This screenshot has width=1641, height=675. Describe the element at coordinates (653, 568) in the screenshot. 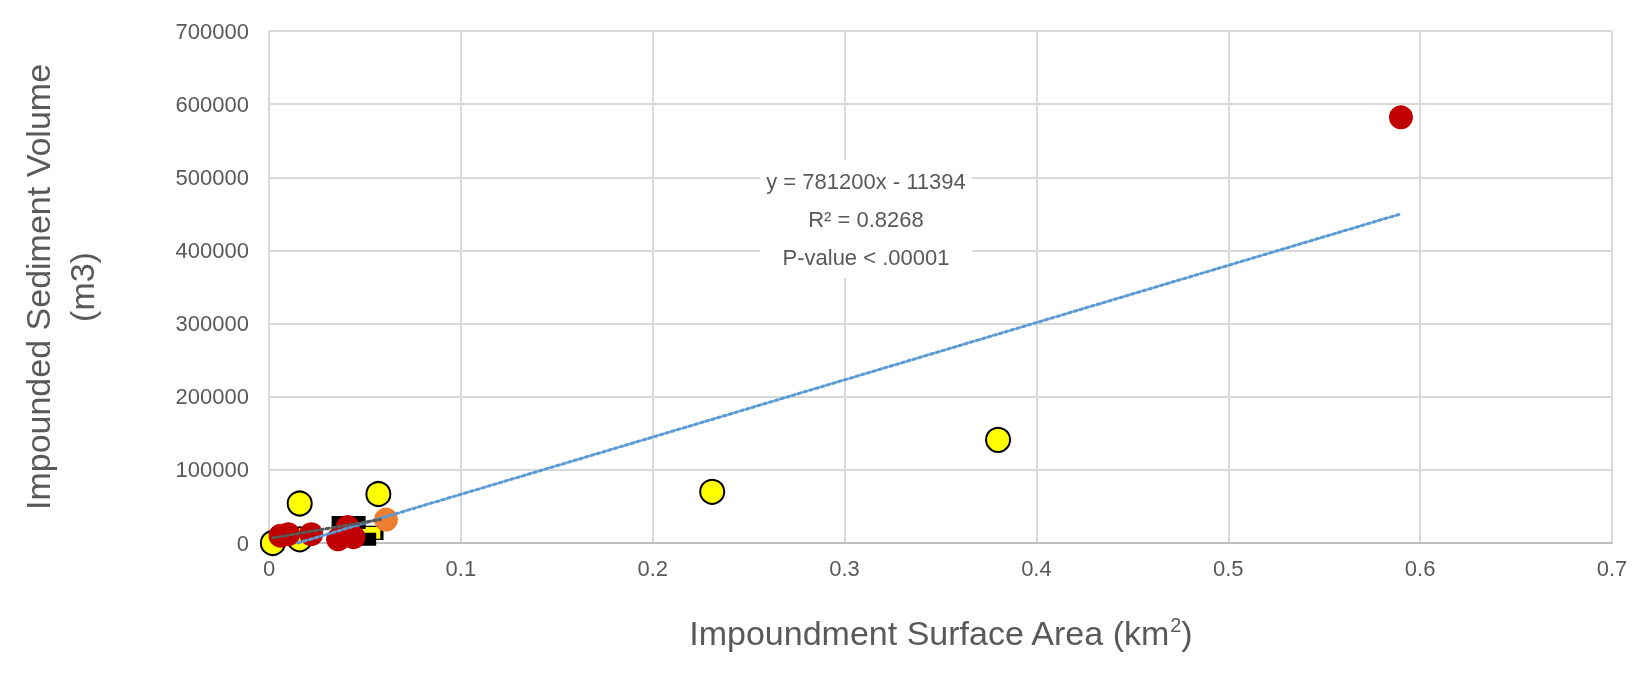

I see `x-tick-label: 0.2` at that location.